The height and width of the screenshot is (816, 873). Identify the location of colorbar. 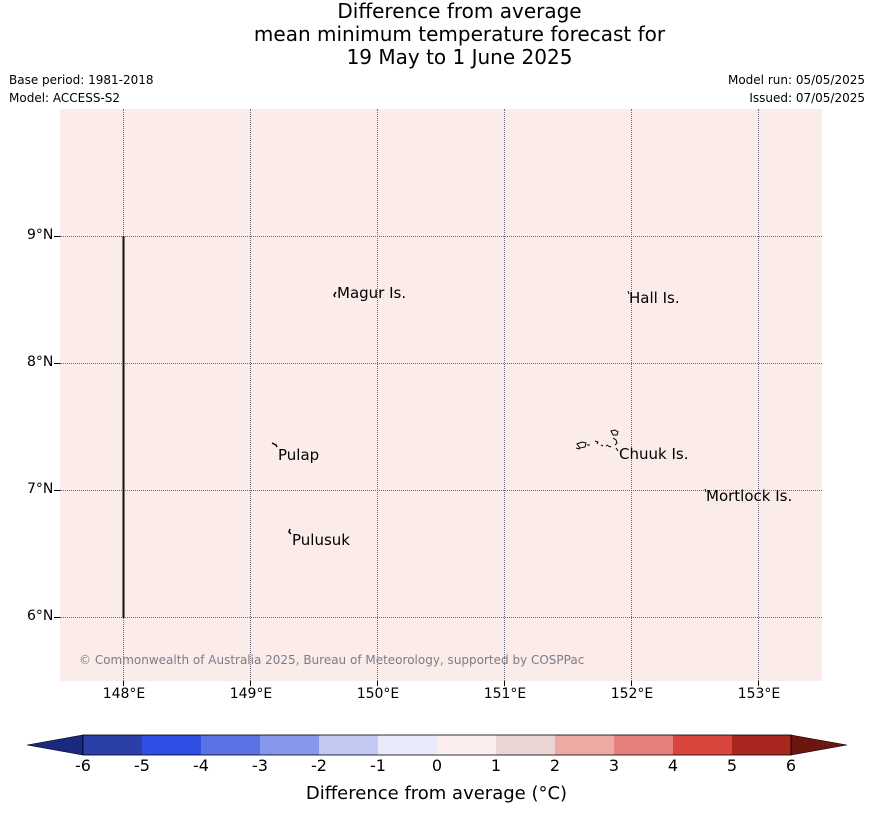
(437, 745).